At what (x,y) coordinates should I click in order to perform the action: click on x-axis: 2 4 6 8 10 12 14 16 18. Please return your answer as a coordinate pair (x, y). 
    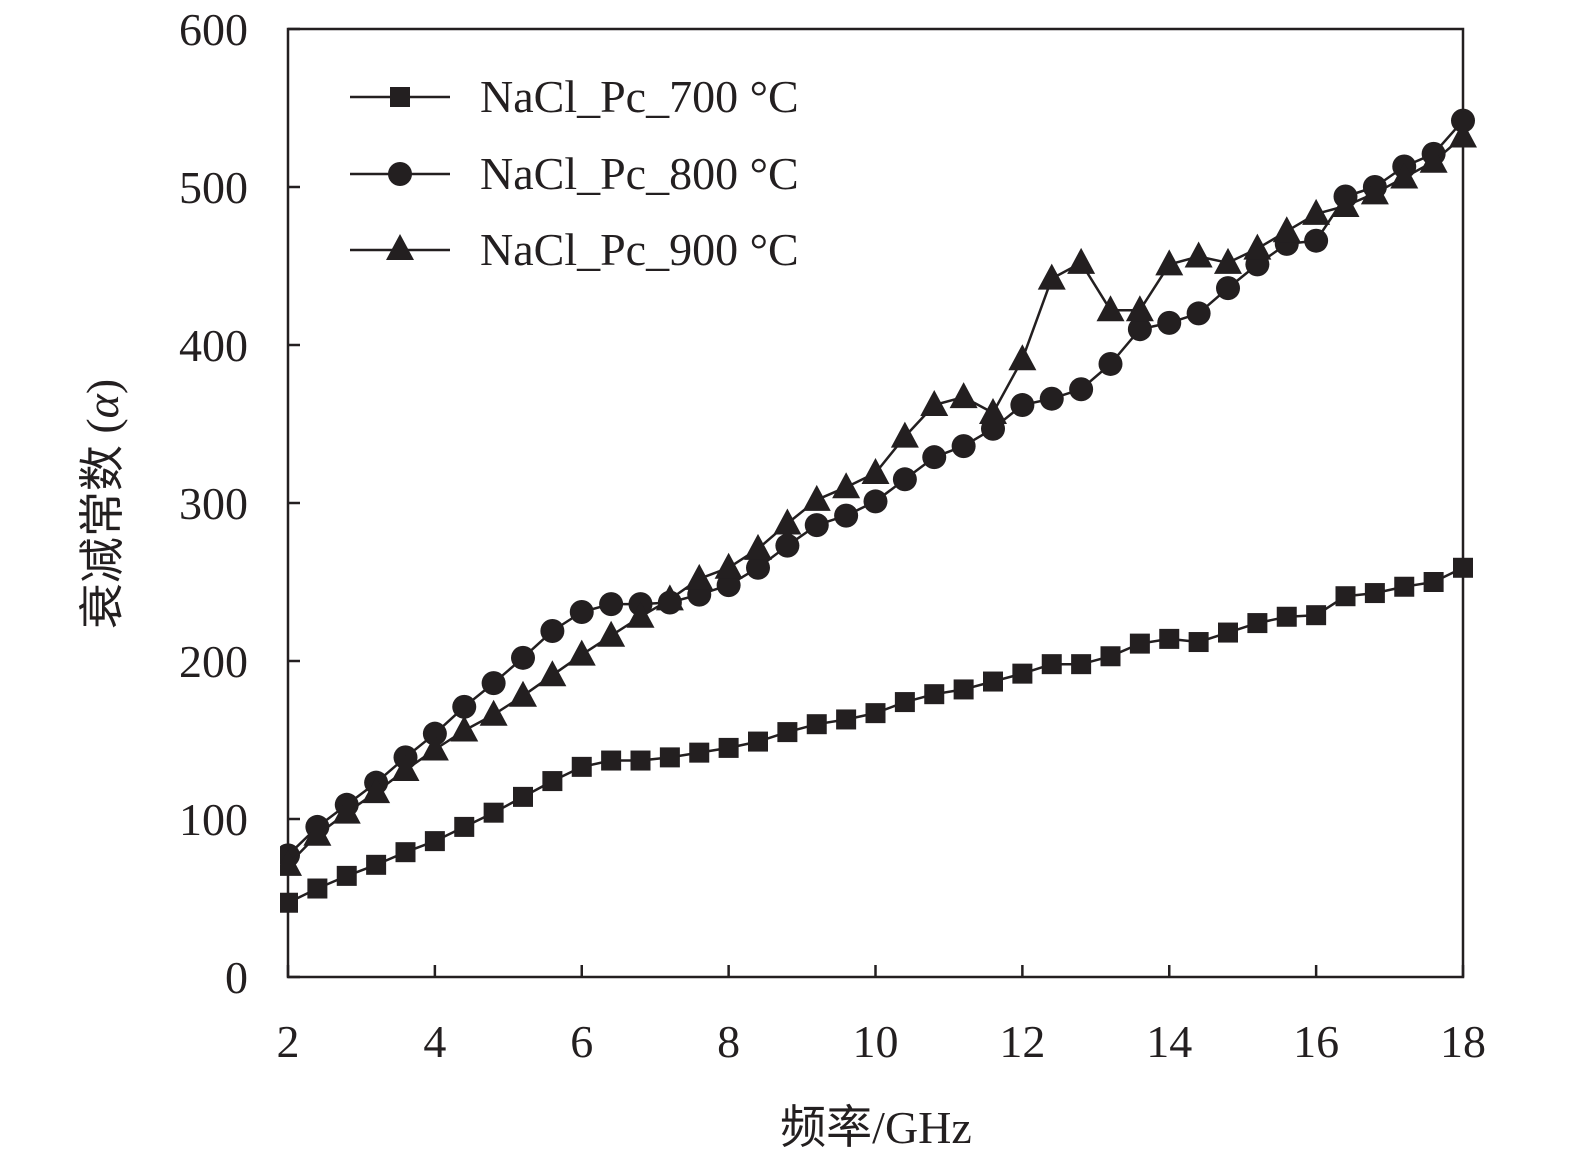
    Looking at the image, I should click on (881, 1016).